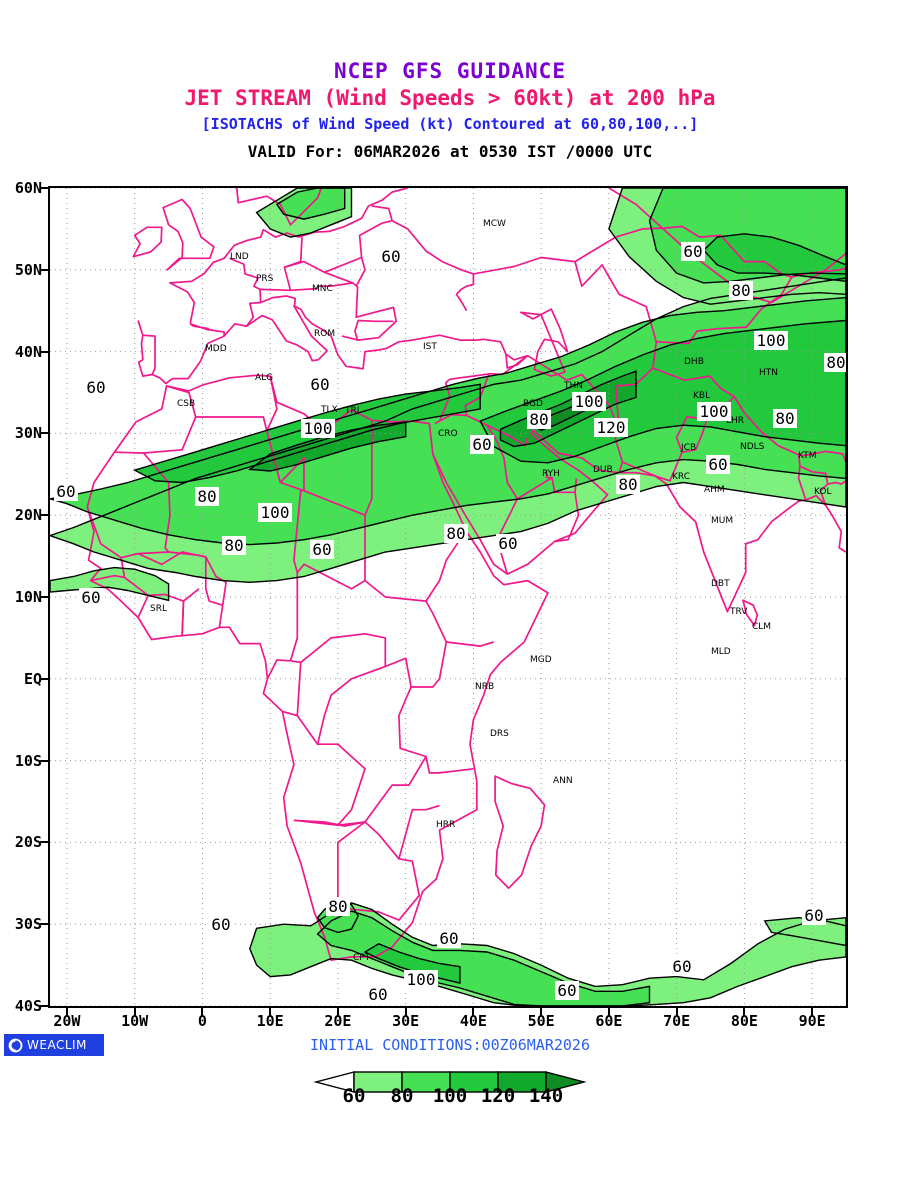 The image size is (900, 1200). I want to click on colorbar-swatches, so click(450, 1082).